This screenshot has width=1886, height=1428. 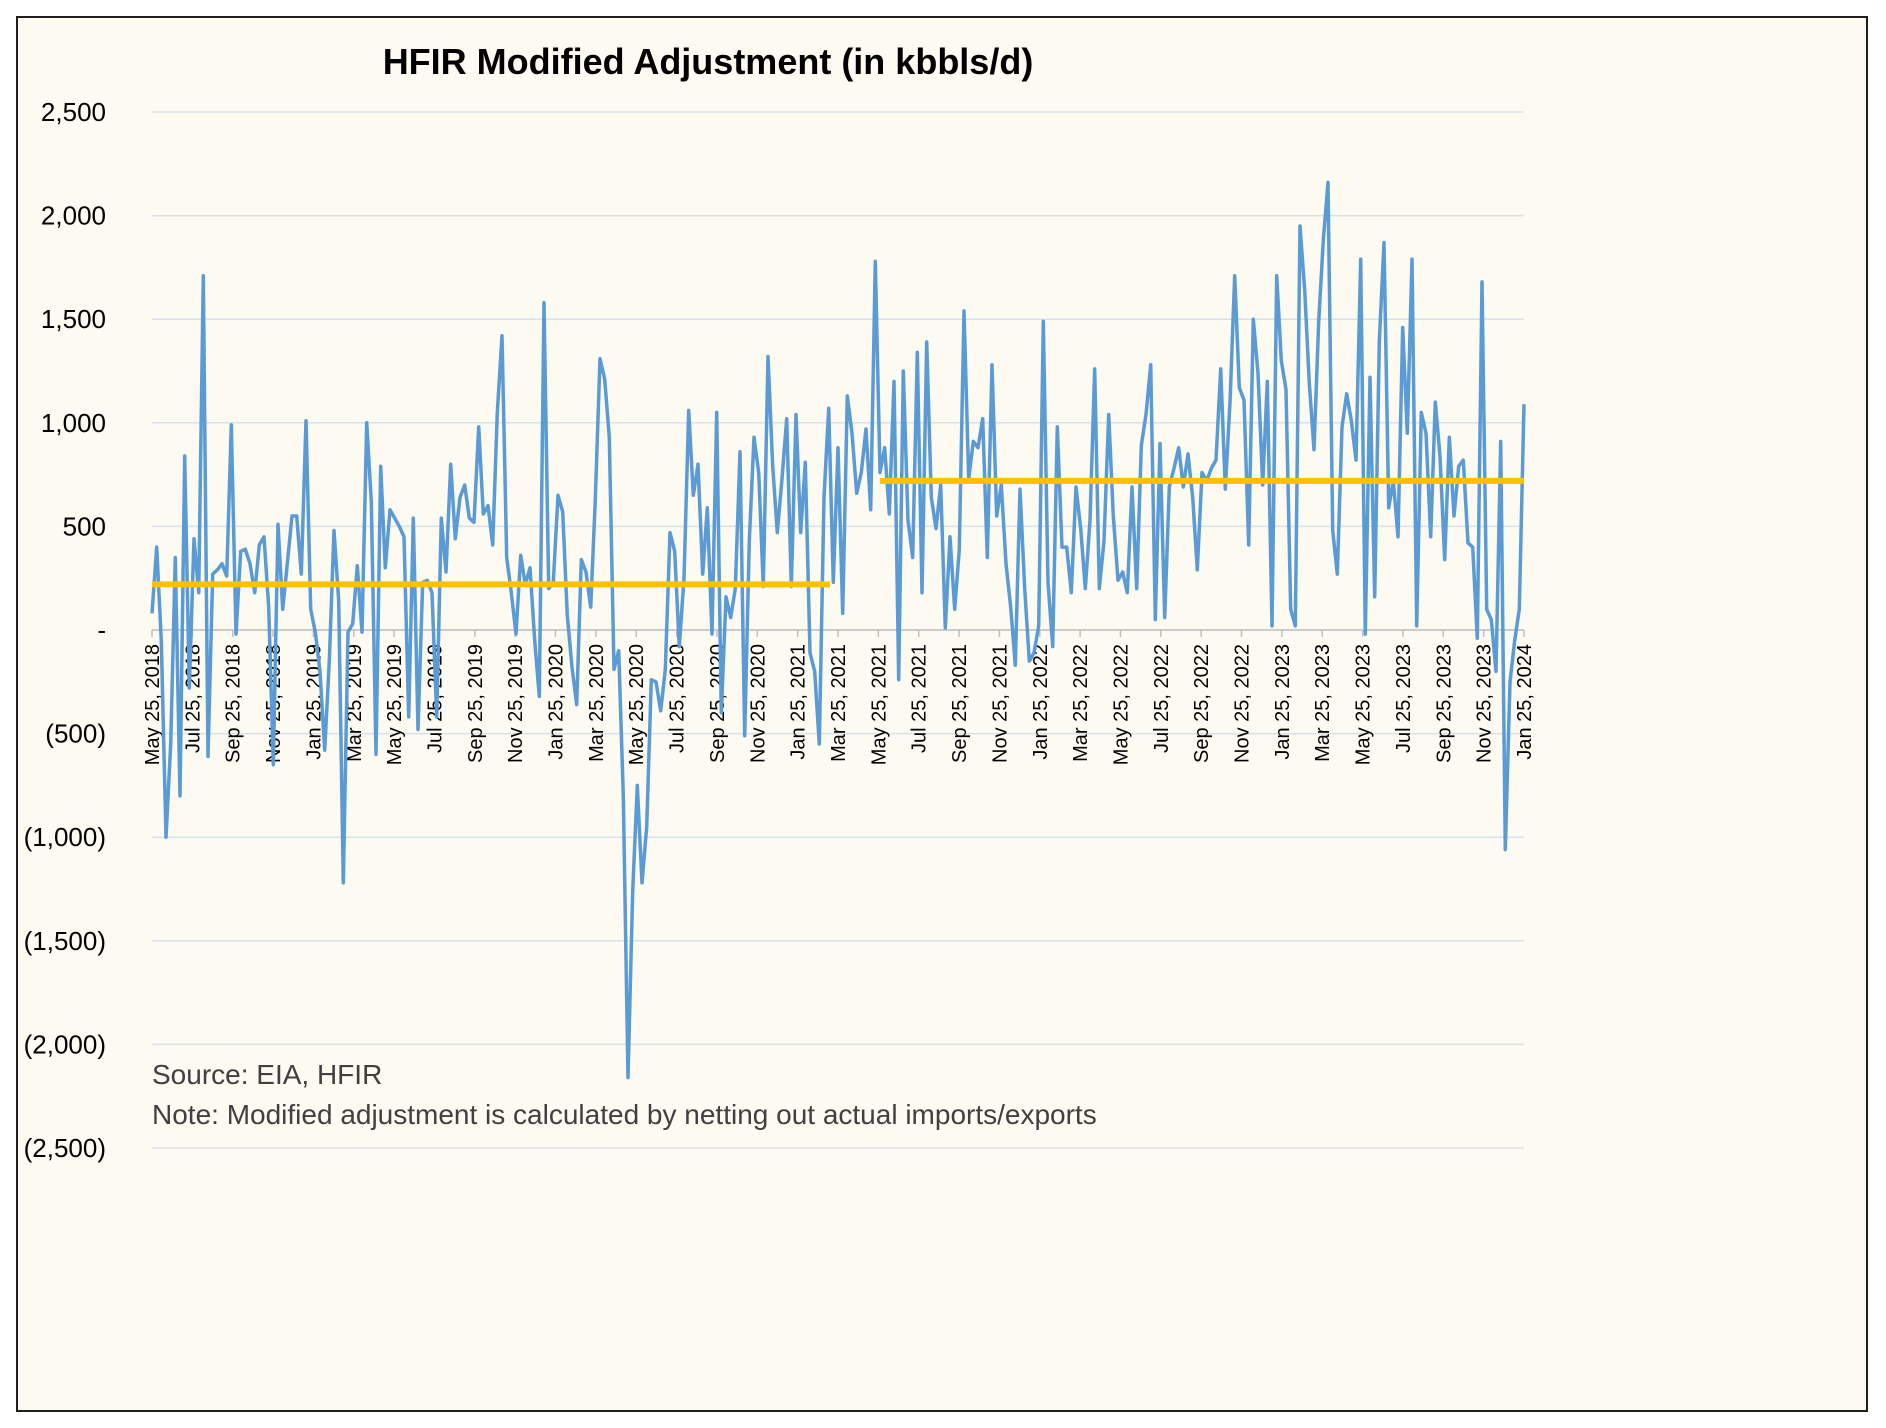 I want to click on y-tick-label: -, so click(x=101, y=630).